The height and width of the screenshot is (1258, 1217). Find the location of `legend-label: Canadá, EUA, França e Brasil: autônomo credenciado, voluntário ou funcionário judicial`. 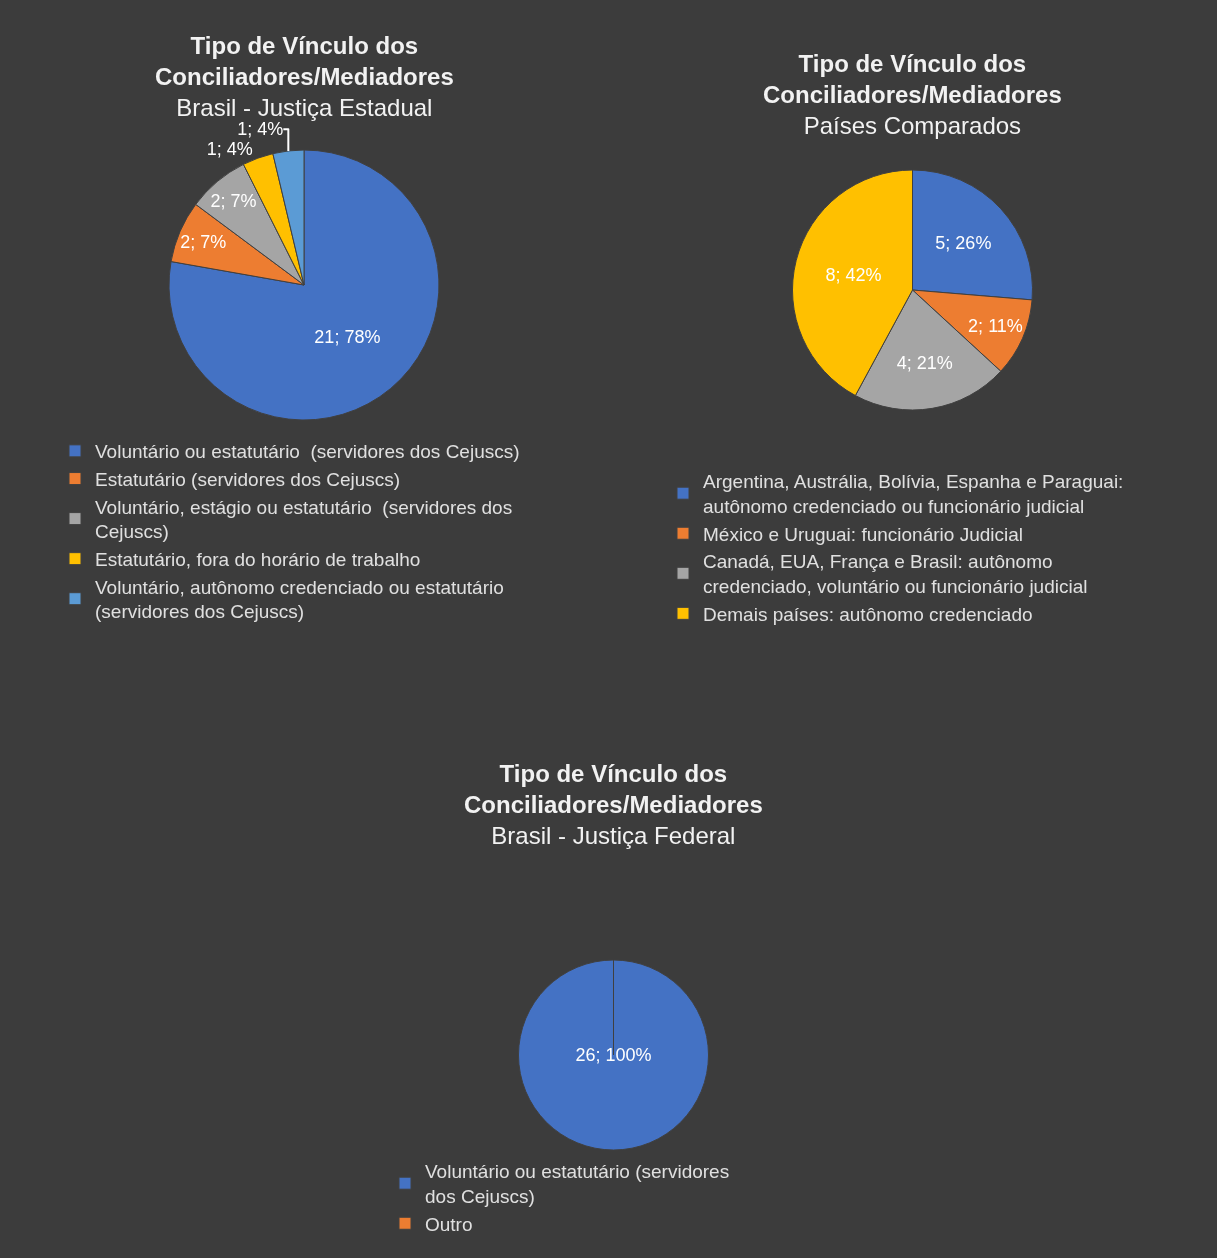

legend-label: Canadá, EUA, França e Brasil: autônomo credenciado, voluntário ou funcionário judicial is located at coordinates (895, 574).